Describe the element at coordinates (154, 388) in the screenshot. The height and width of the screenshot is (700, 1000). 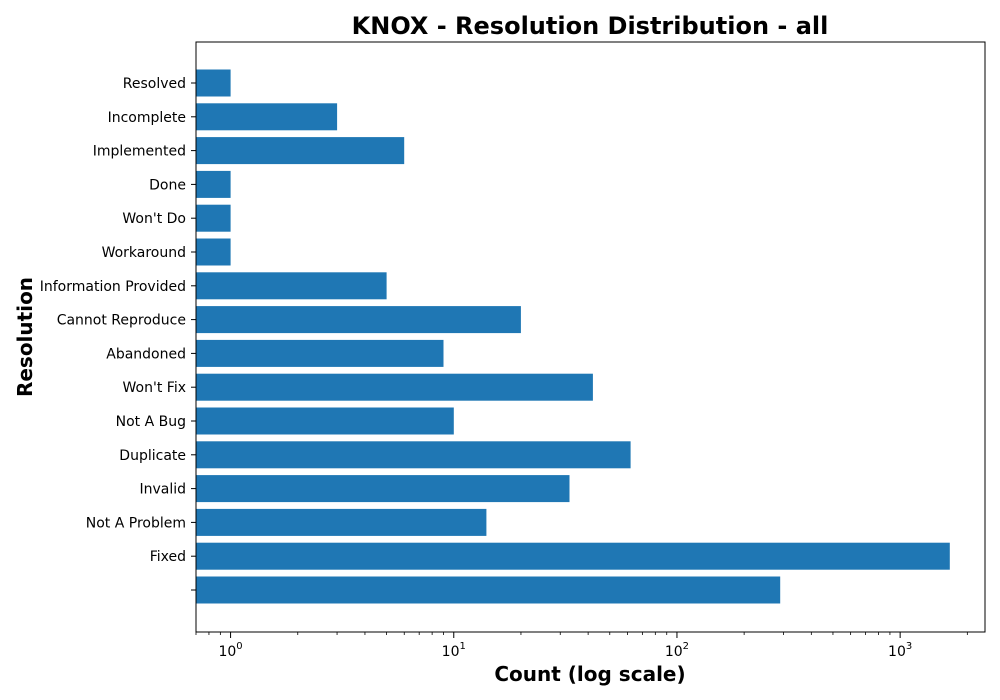
I see `y-tick-label: Won't Fix` at that location.